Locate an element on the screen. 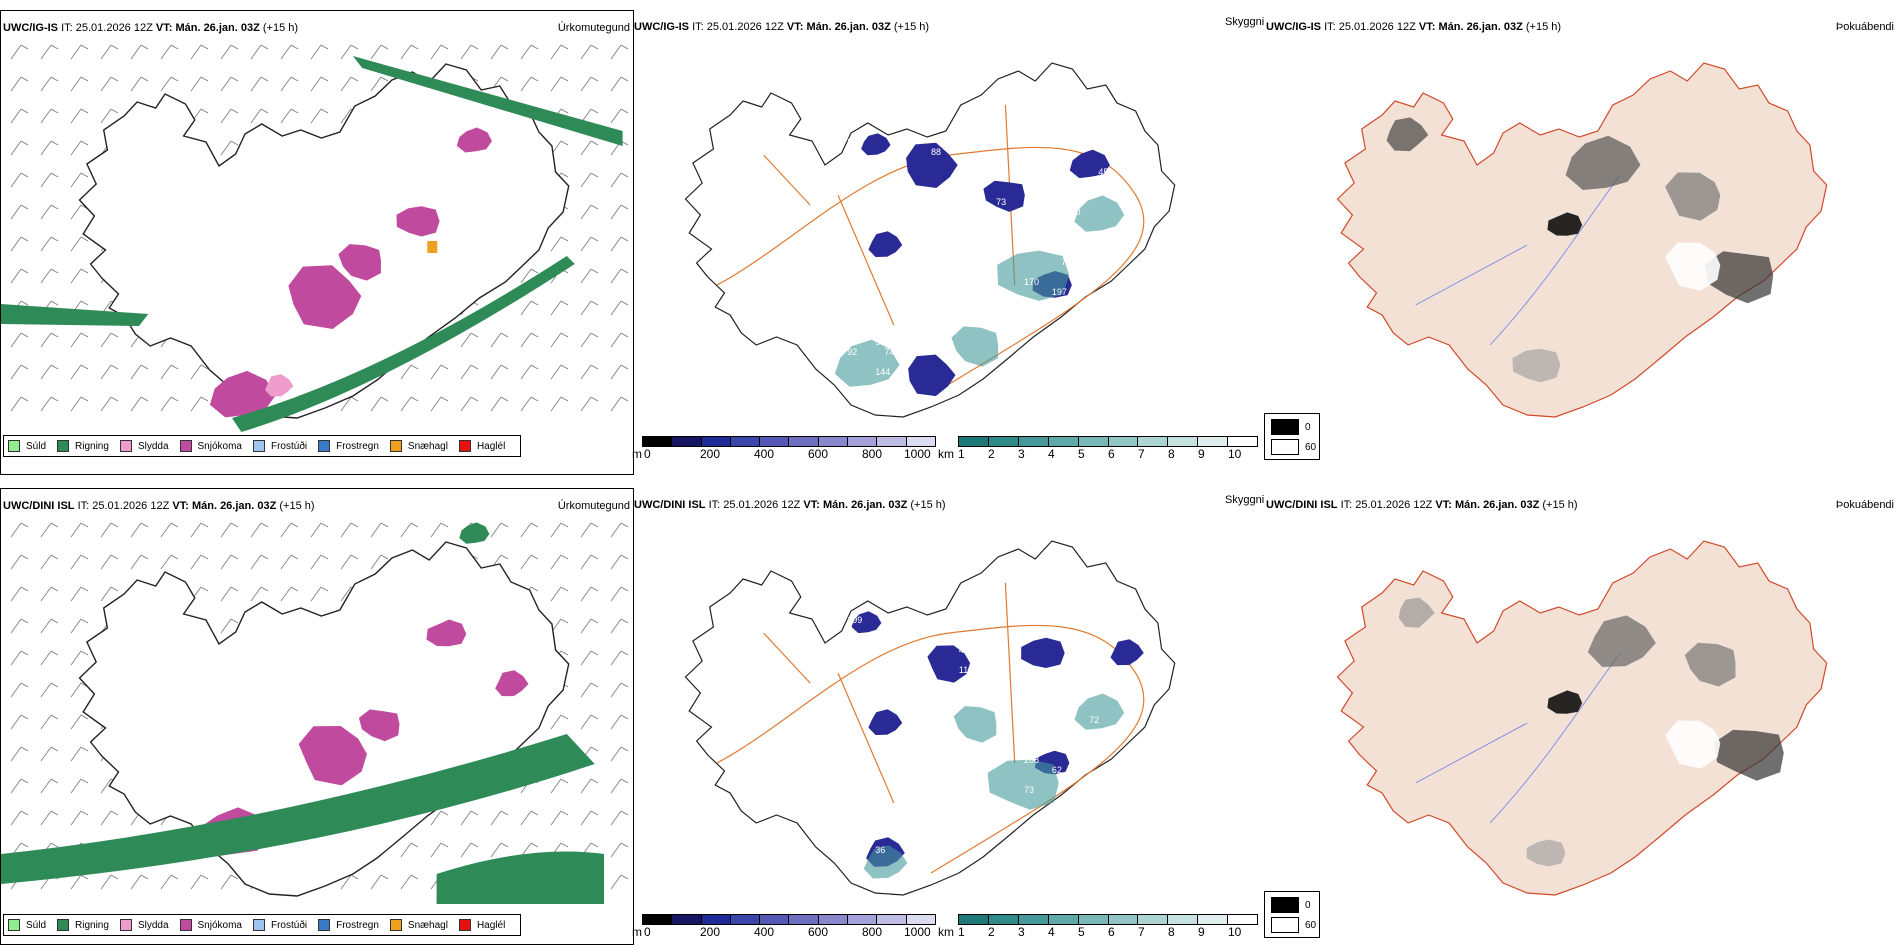 This screenshot has width=1900, height=950. lead-time: (+15 h) is located at coordinates (1543, 27).